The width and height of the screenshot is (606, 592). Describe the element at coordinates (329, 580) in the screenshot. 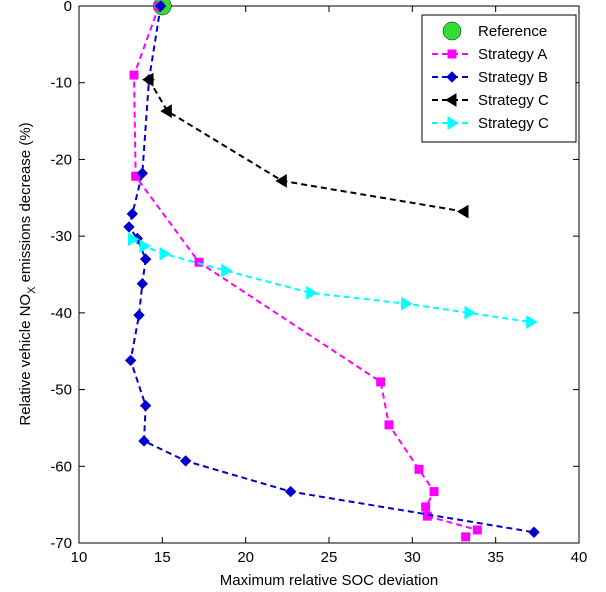

I see `x-axis-label: Maximum relative SOC deviation` at that location.